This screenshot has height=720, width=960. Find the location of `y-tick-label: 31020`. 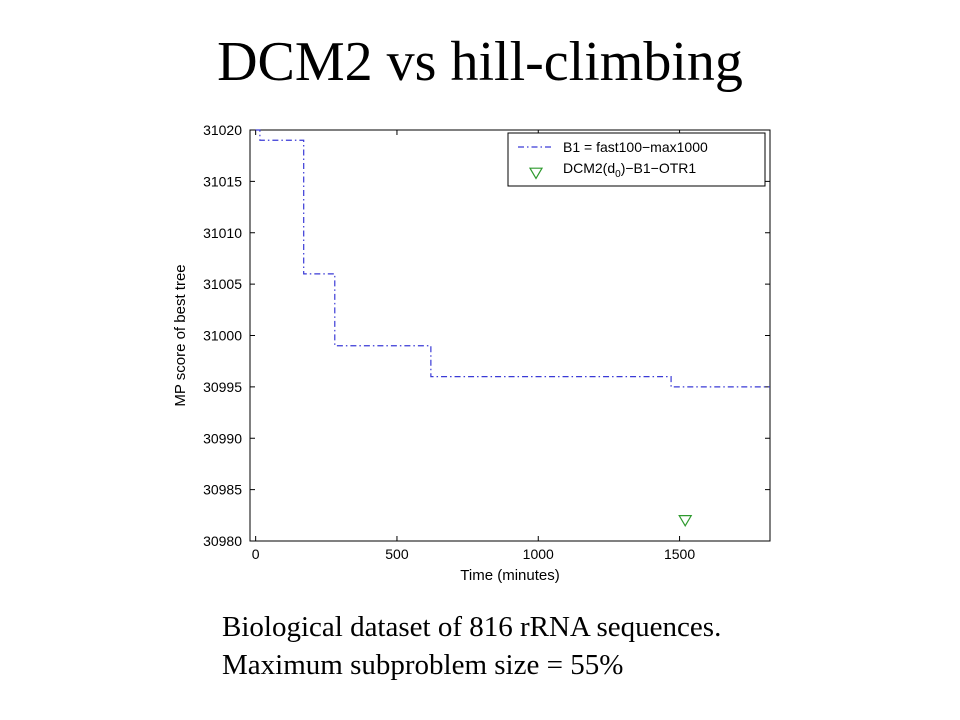

y-tick-label: 31020 is located at coordinates (222, 130).